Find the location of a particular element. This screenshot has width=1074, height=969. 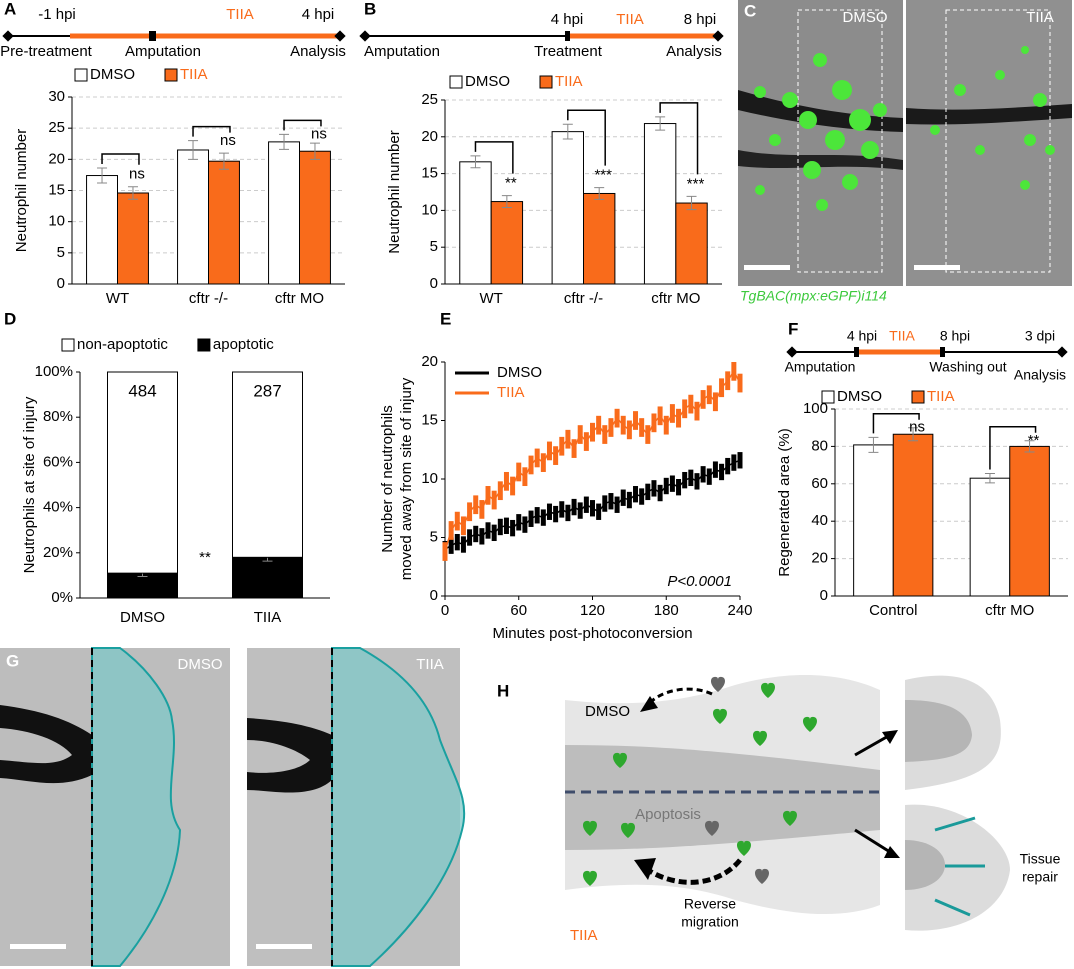

y-tick-label: 40 is located at coordinates (819, 520).